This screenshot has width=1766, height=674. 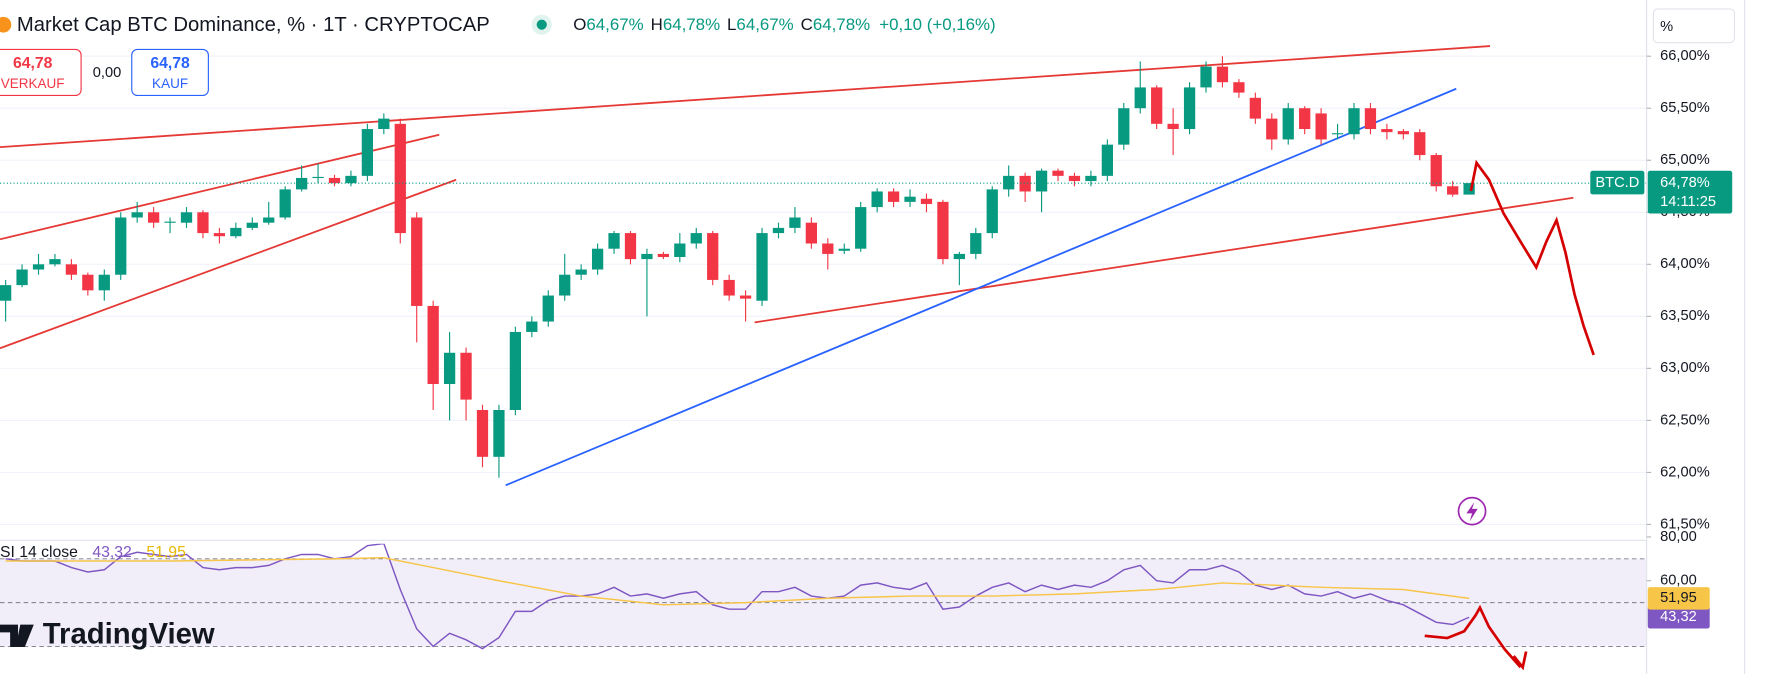 What do you see at coordinates (1532, 257) in the screenshot?
I see `hand-drawing` at bounding box center [1532, 257].